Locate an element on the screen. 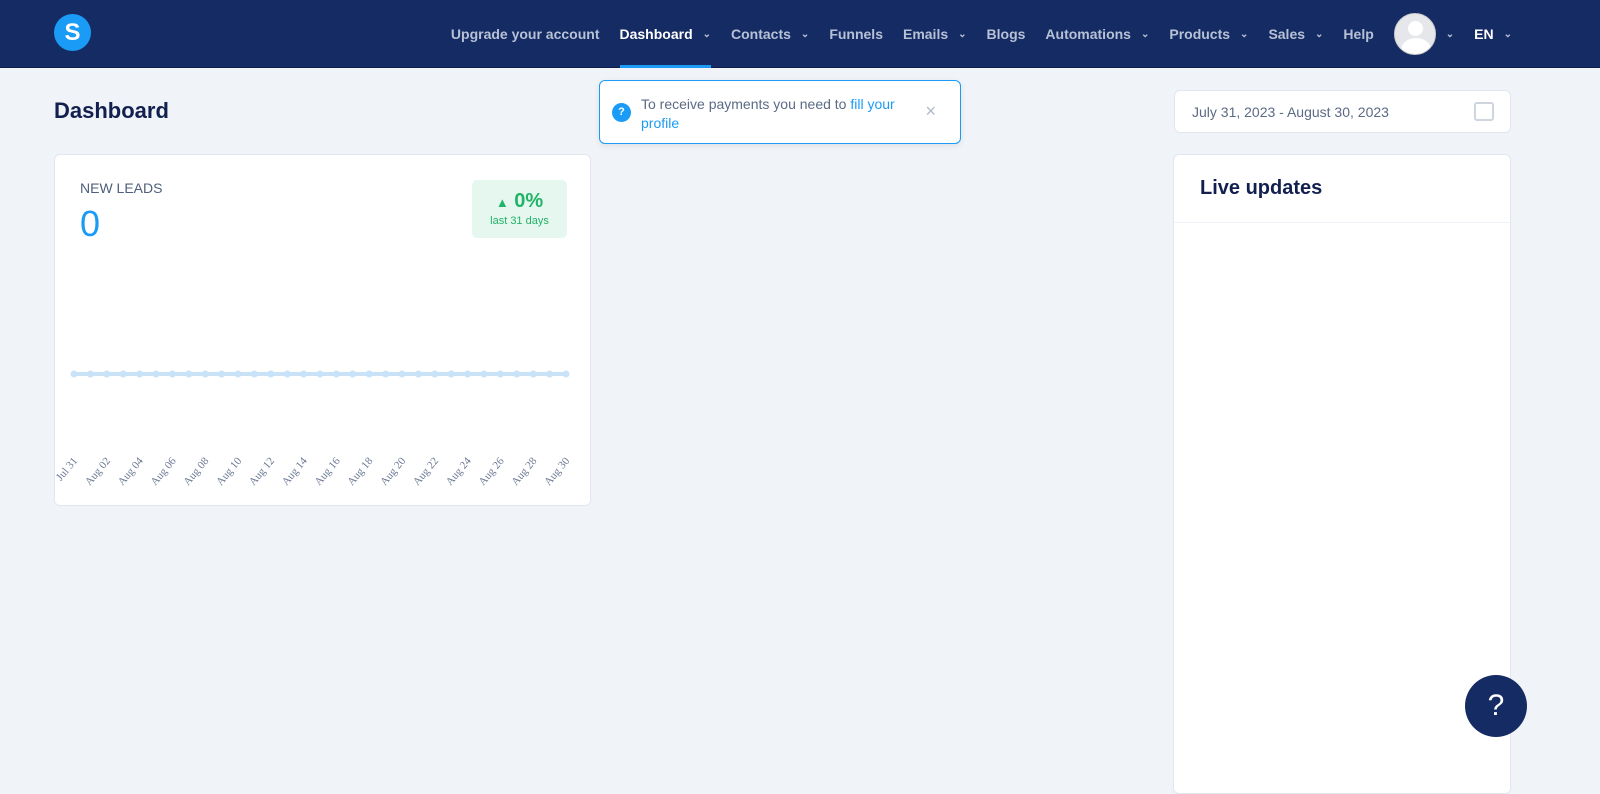  help-button: ? is located at coordinates (1496, 706).